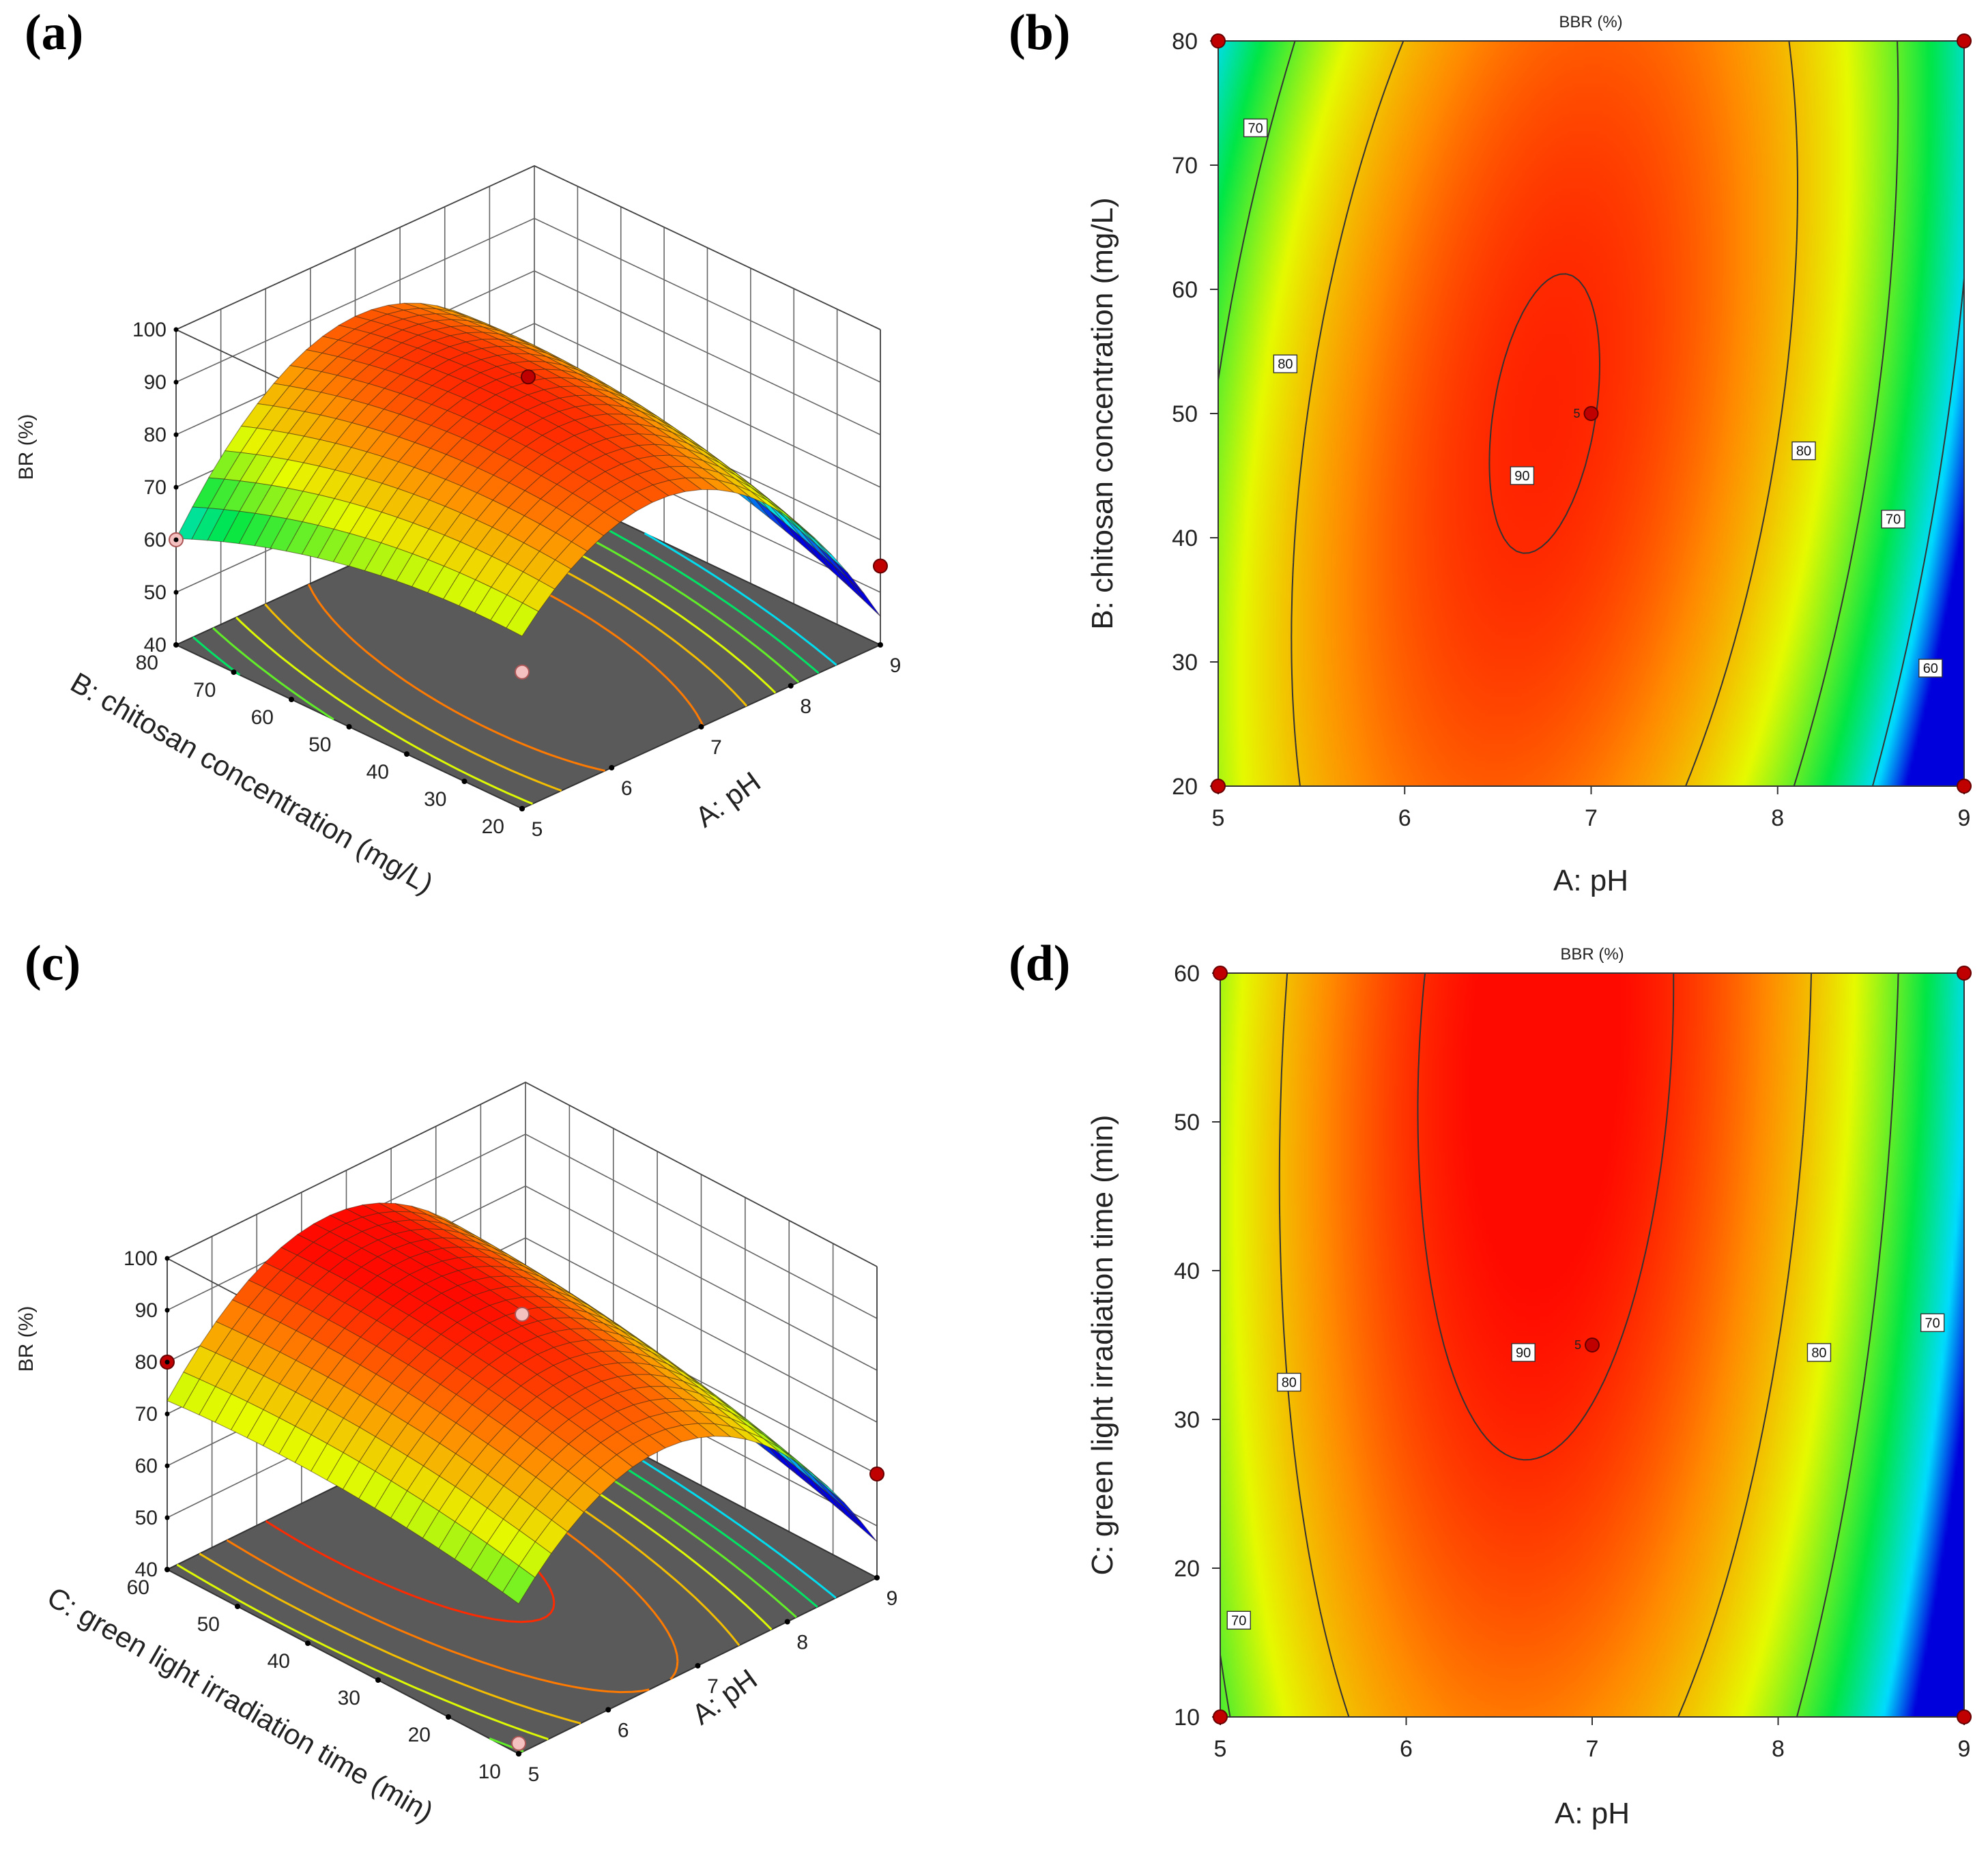 The height and width of the screenshot is (1850, 1988). I want to click on axes-3d: 40 50 60 70 80 90 100 5 6 7 8 9 20 30 40 50 60 70 80, so click(516, 580).